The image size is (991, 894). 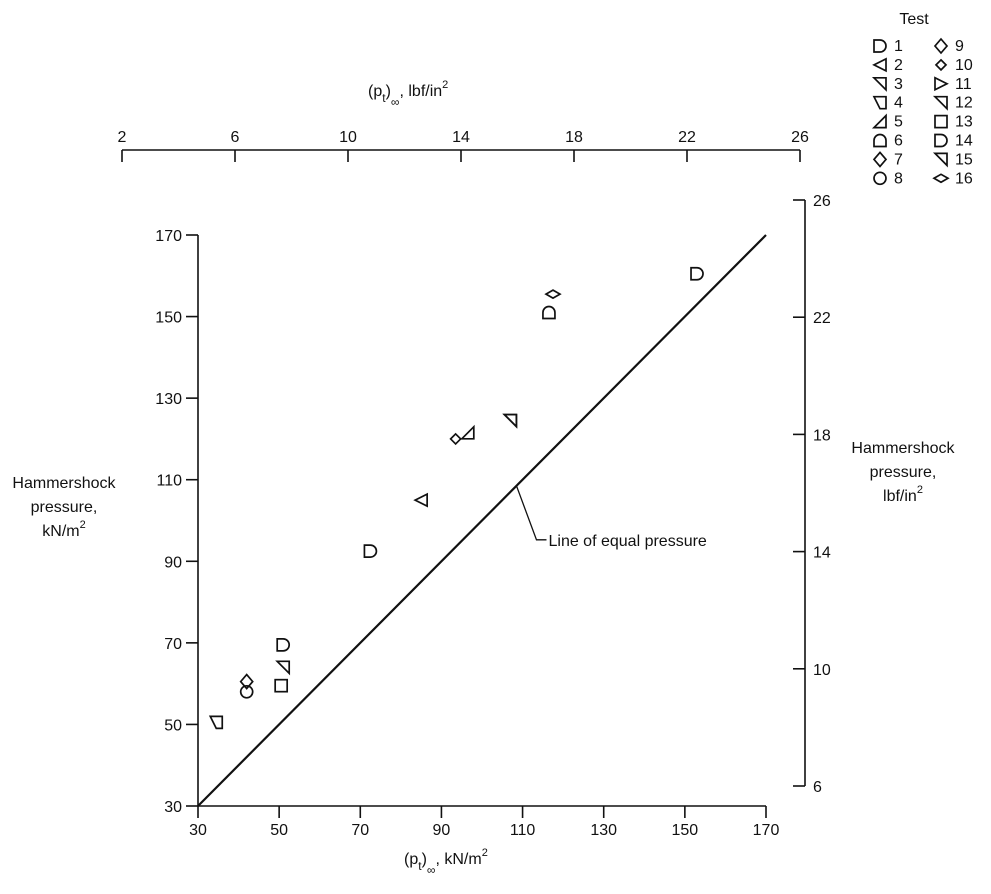 What do you see at coordinates (898, 141) in the screenshot?
I see `legend-label-test-6: 6` at bounding box center [898, 141].